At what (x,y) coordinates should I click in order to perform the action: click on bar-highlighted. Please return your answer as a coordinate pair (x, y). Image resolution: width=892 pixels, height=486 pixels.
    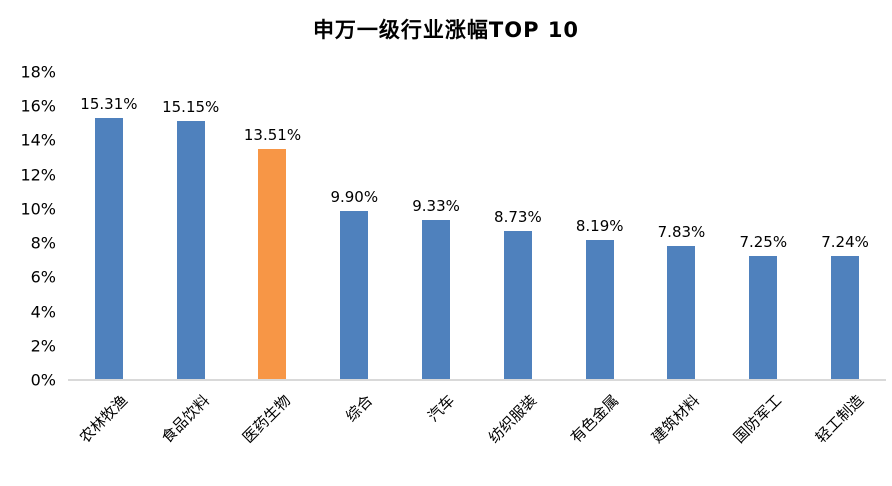
    Looking at the image, I should click on (272, 264).